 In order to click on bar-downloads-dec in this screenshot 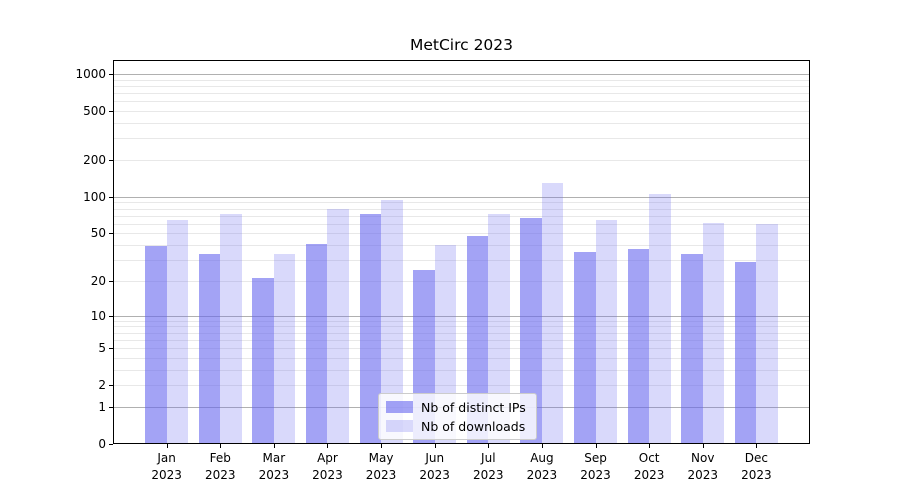, I will do `click(767, 333)`.